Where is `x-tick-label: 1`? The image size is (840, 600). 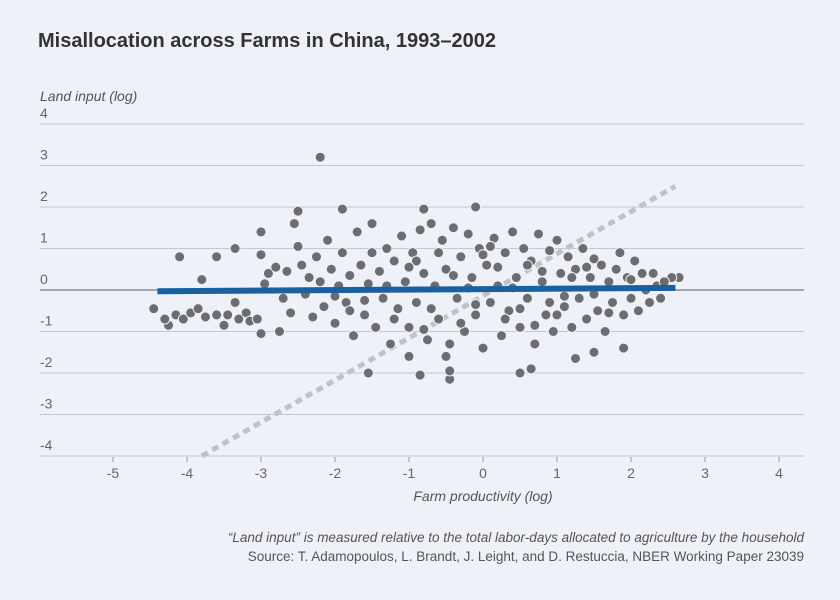
x-tick-label: 1 is located at coordinates (557, 473).